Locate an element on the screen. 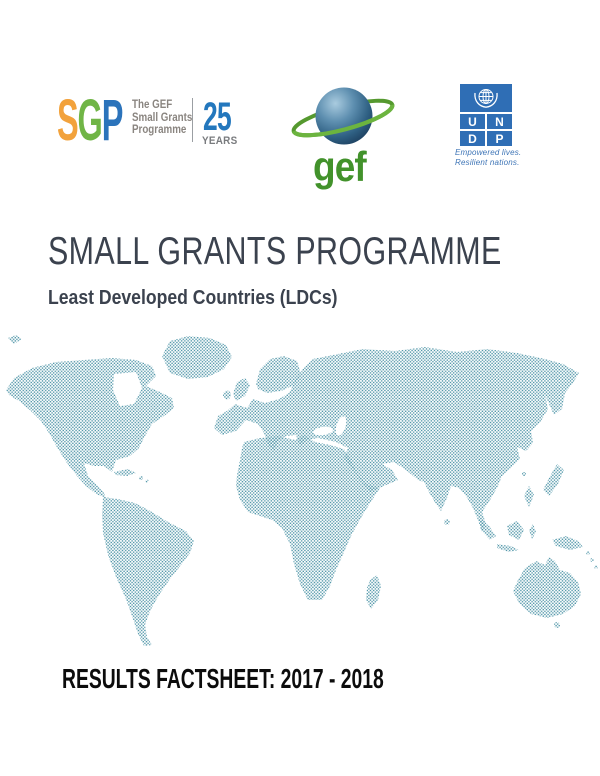  footer-title: RESULTS FACTSHEET: 2017 - 2018 is located at coordinates (223, 678).